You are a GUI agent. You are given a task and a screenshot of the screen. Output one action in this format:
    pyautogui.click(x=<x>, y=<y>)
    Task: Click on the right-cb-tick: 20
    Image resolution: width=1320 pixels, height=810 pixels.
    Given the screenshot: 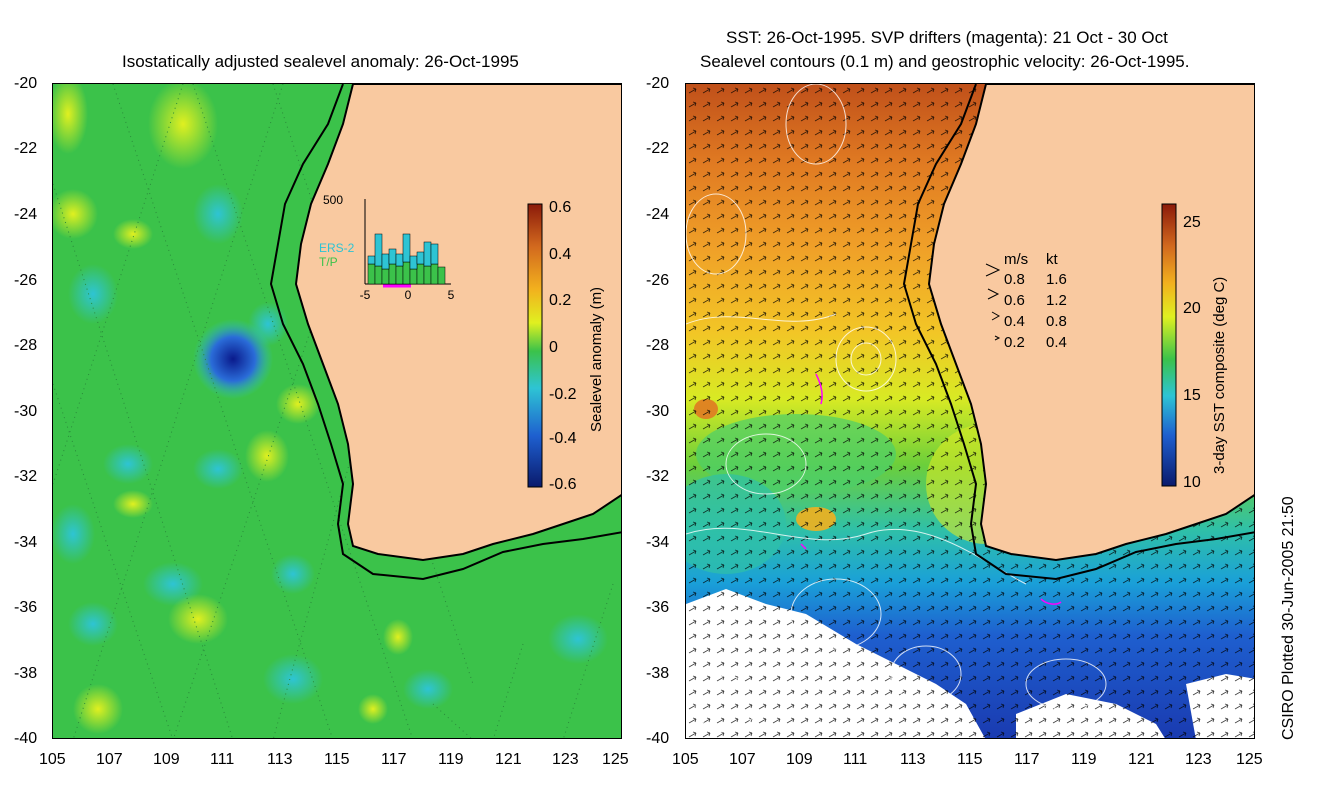 What is the action you would take?
    pyautogui.click(x=1192, y=308)
    